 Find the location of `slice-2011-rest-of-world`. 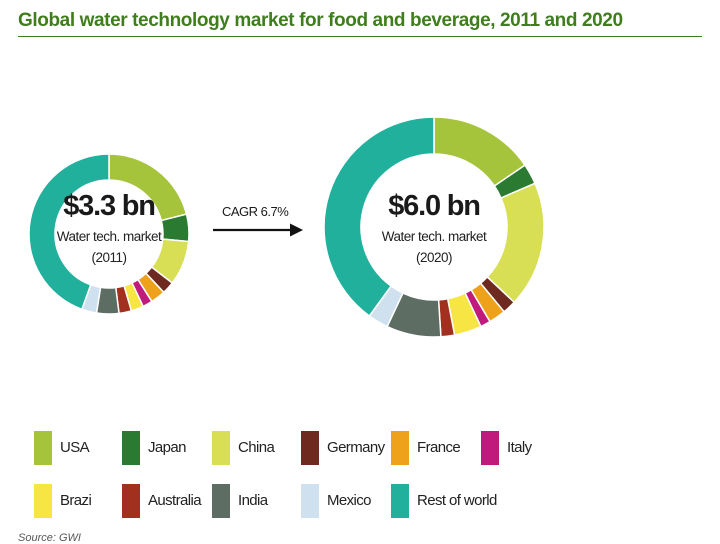

slice-2011-rest-of-world is located at coordinates (69, 232).